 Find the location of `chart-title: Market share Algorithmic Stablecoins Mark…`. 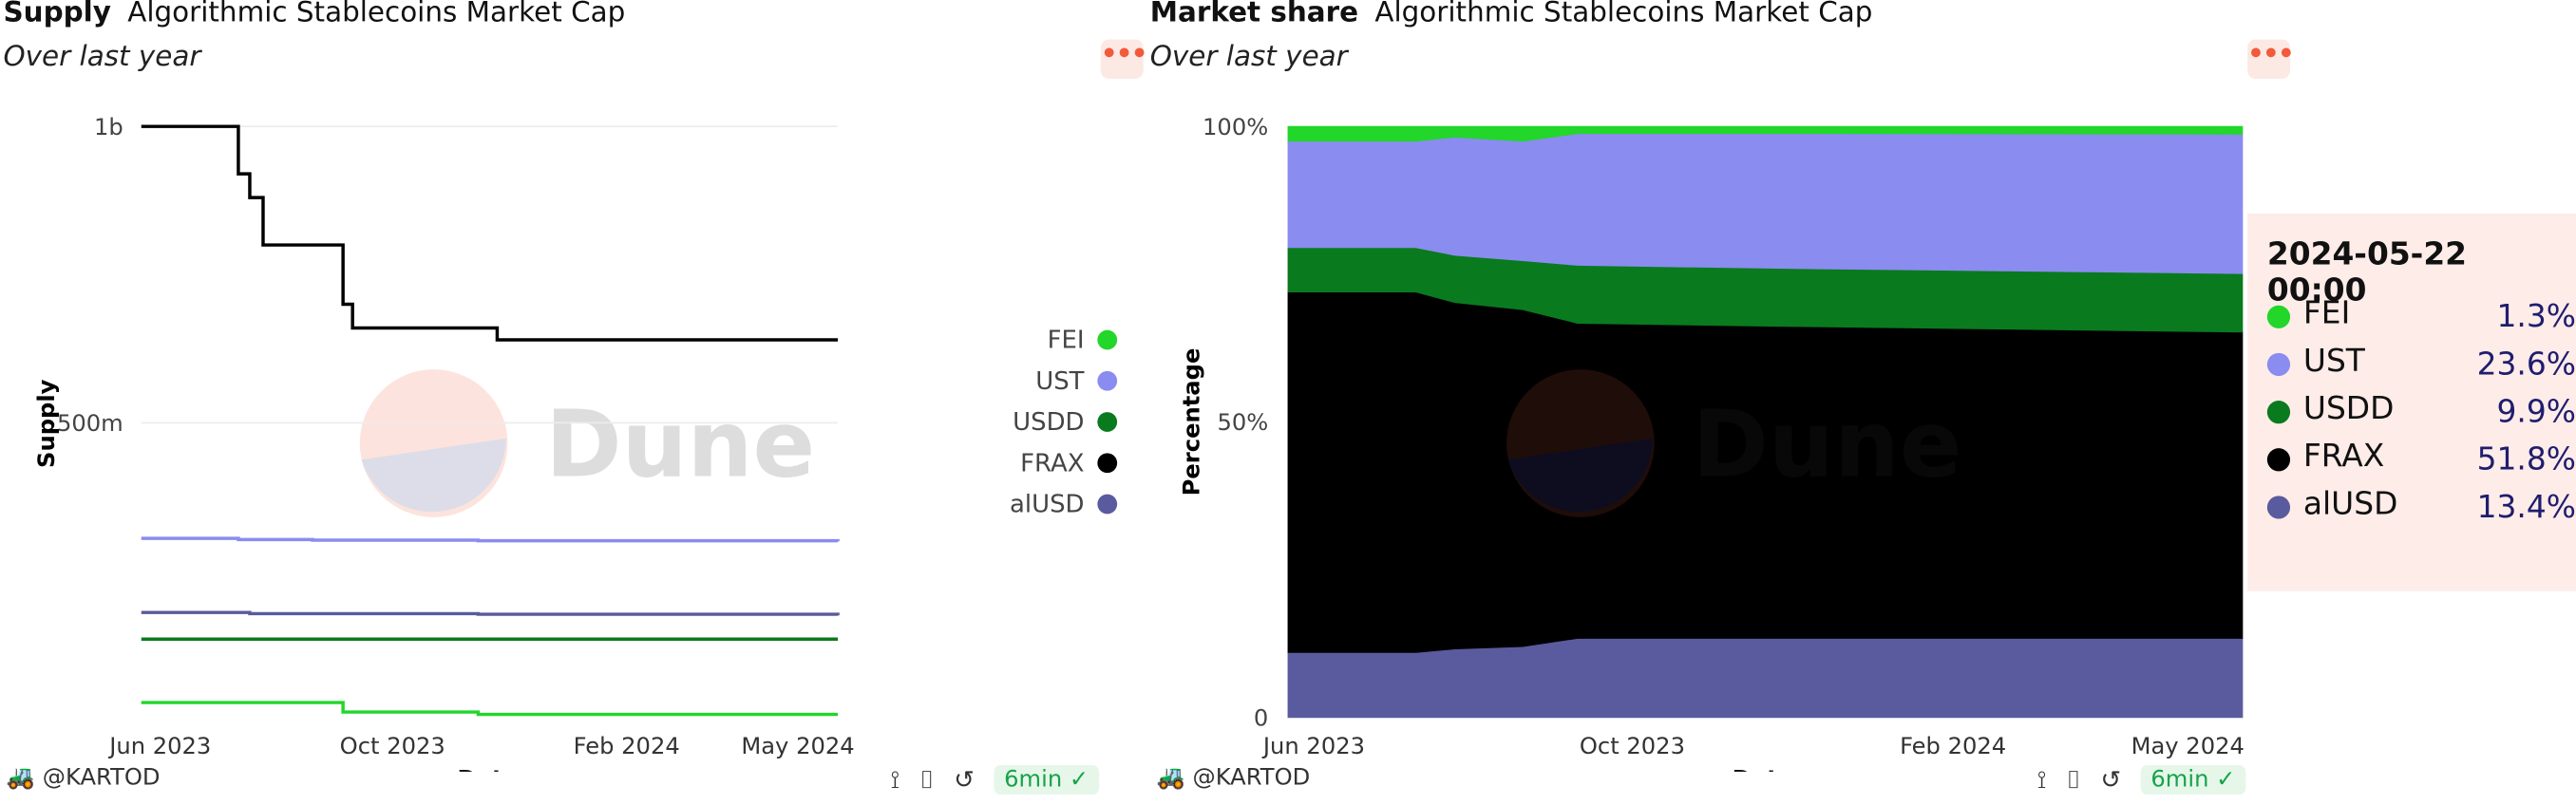

chart-title: Market share Algorithmic Stablecoins Mark… is located at coordinates (1511, 15).